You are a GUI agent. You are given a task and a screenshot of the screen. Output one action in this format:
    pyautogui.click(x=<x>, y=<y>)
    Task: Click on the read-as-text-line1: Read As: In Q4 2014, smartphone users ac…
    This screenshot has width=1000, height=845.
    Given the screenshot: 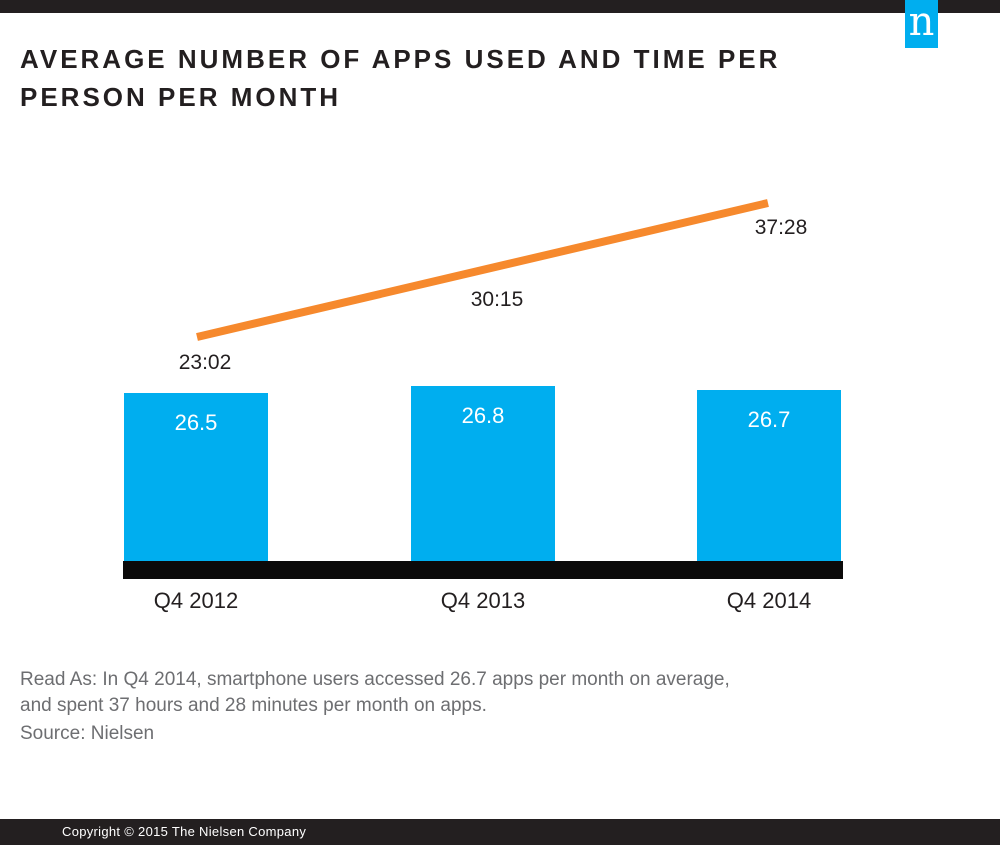 What is the action you would take?
    pyautogui.click(x=375, y=679)
    